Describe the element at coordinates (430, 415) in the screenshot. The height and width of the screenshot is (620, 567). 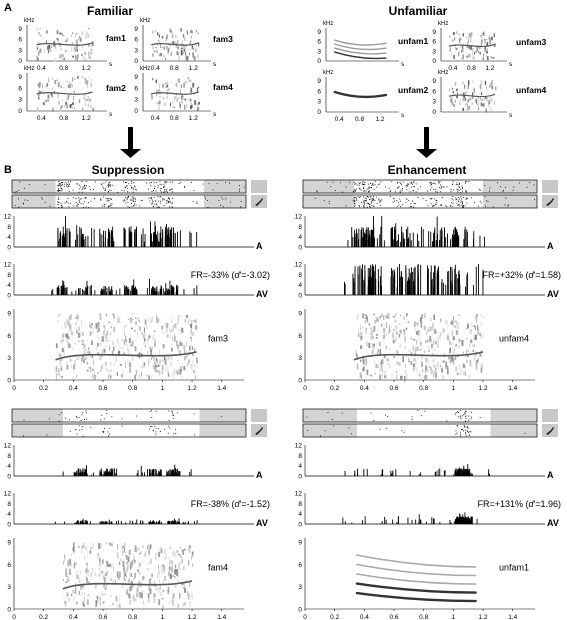
I see `raster-a` at that location.